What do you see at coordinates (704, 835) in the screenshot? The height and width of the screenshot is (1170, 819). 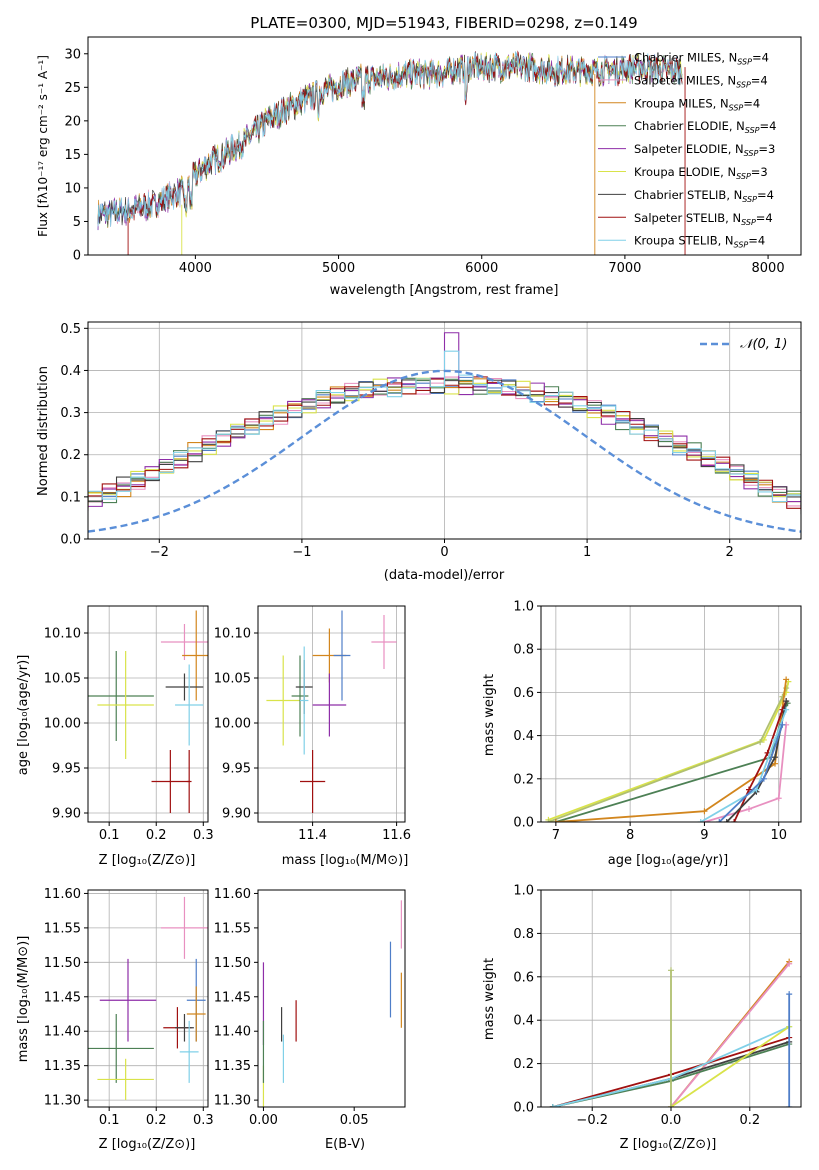 I see `x-tick-label: 9` at bounding box center [704, 835].